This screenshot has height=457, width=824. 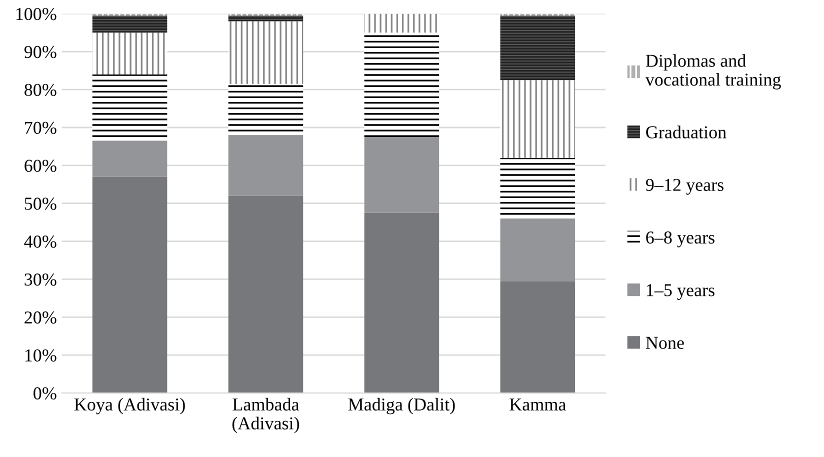 I want to click on legend-label: Diplomas and vocational training, so click(x=713, y=72).